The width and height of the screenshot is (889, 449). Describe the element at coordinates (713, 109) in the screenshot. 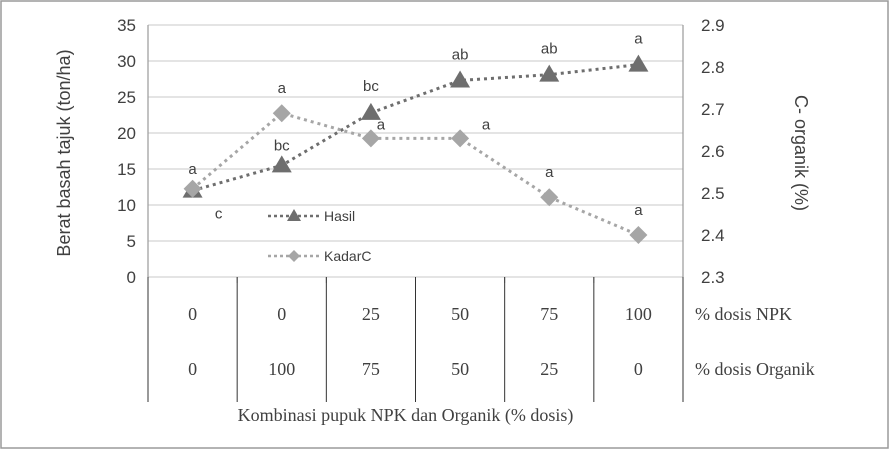

I see `y-right-tick-label: 2.7` at that location.